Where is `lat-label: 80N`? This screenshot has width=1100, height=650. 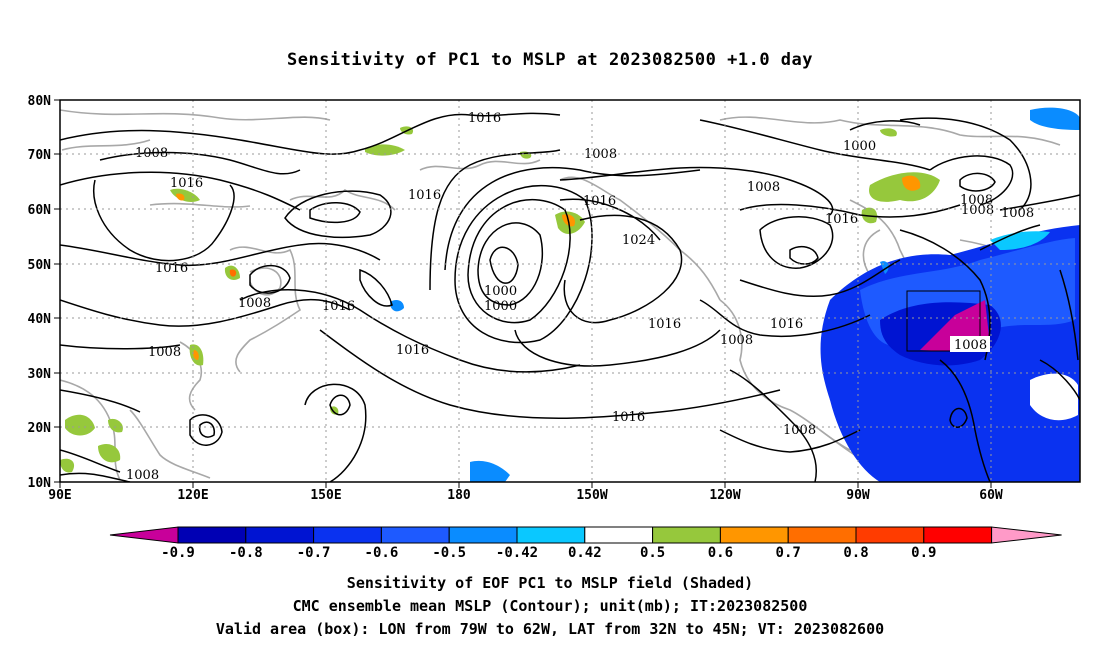 lat-label: 80N is located at coordinates (40, 101).